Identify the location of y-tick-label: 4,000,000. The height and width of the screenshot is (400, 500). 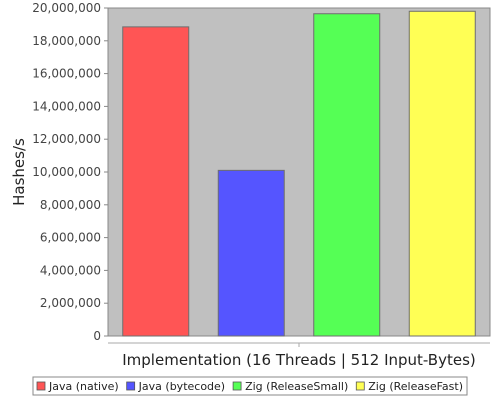
(70, 270).